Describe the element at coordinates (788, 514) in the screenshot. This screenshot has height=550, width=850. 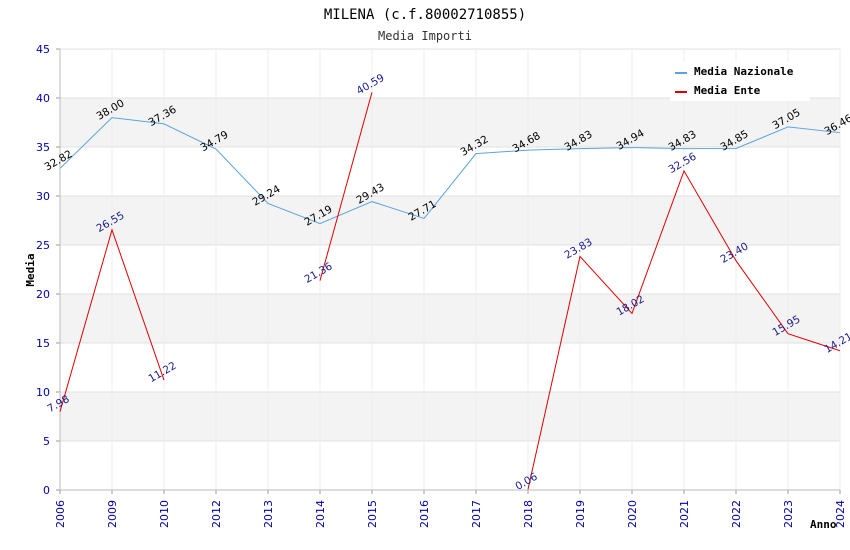
I see `x-tick-label: 2023` at that location.